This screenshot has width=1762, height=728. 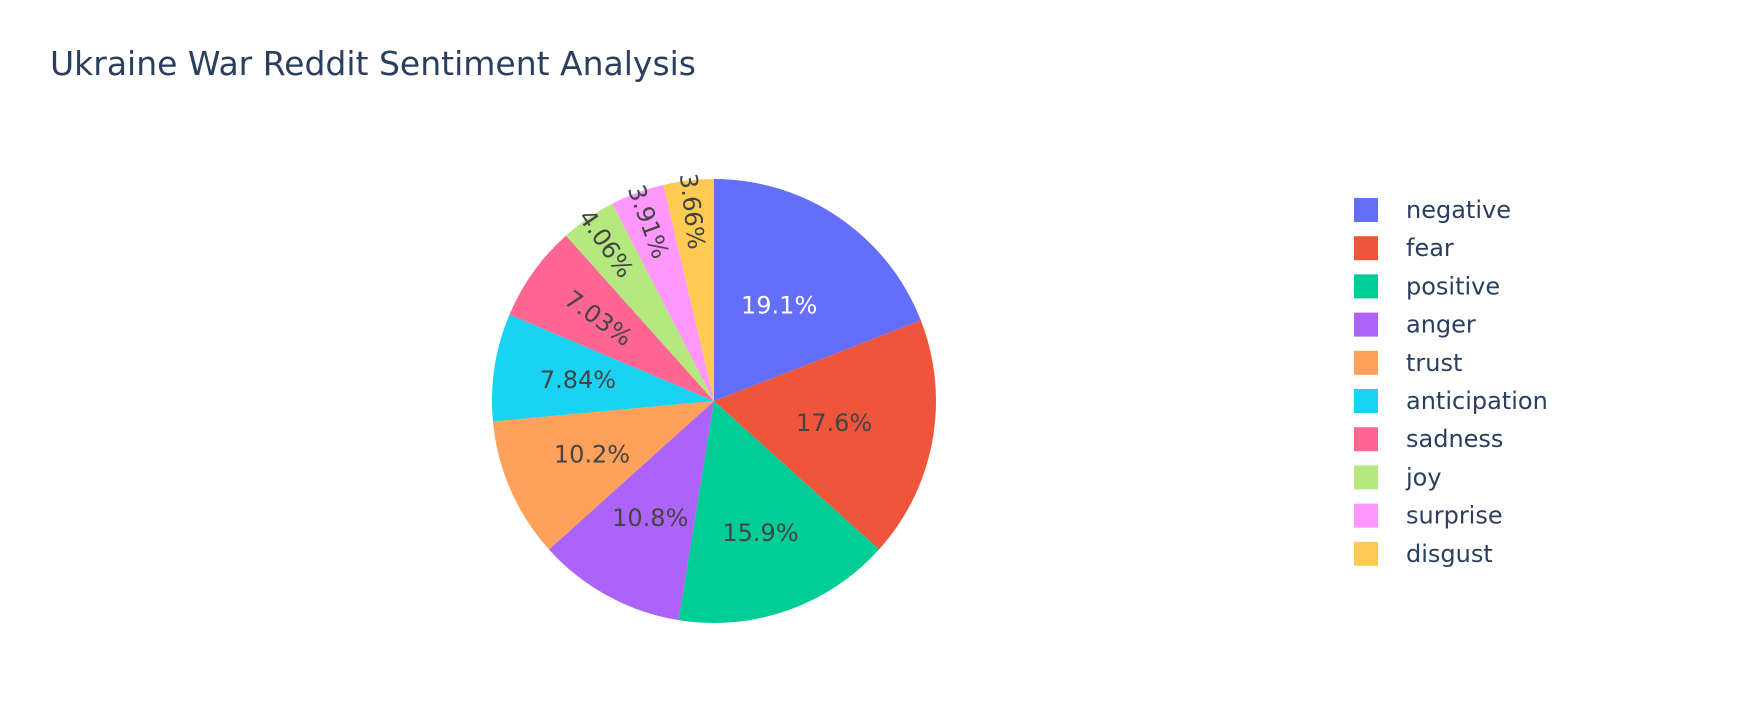 I want to click on legend-swatch-negative, so click(x=1366, y=210).